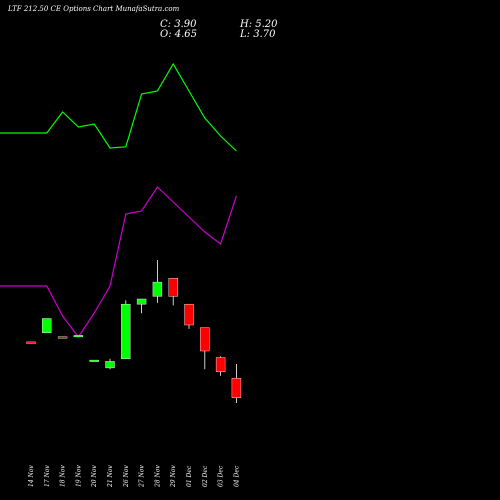 This screenshot has width=500, height=500. What do you see at coordinates (178, 24) in the screenshot?
I see `close-value: C: 3.90` at bounding box center [178, 24].